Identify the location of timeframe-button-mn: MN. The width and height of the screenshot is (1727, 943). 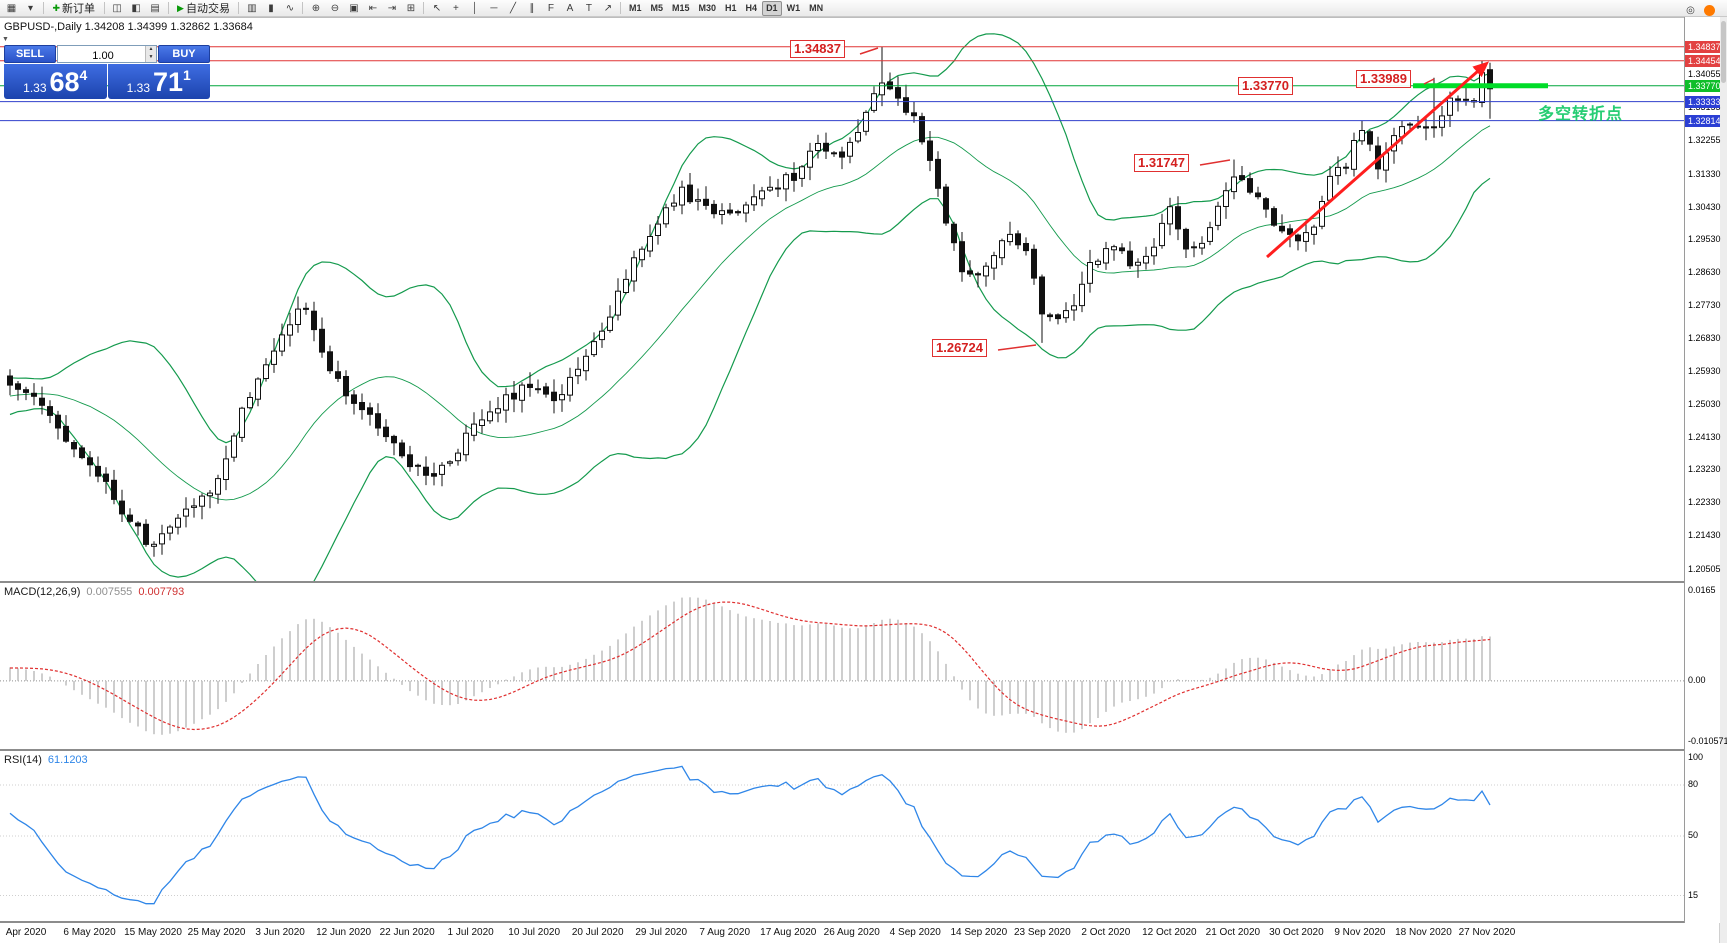
(816, 7).